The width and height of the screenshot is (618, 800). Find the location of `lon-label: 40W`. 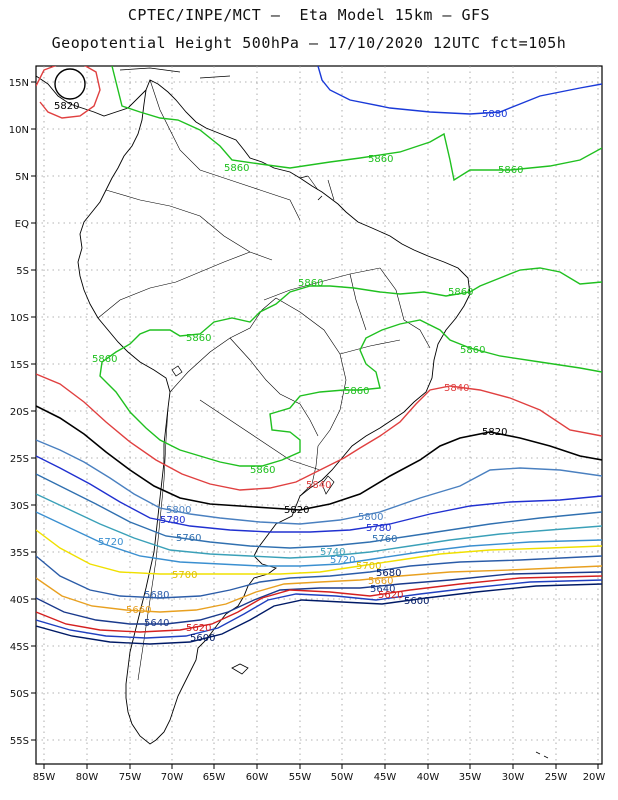

lon-label: 40W is located at coordinates (428, 777).